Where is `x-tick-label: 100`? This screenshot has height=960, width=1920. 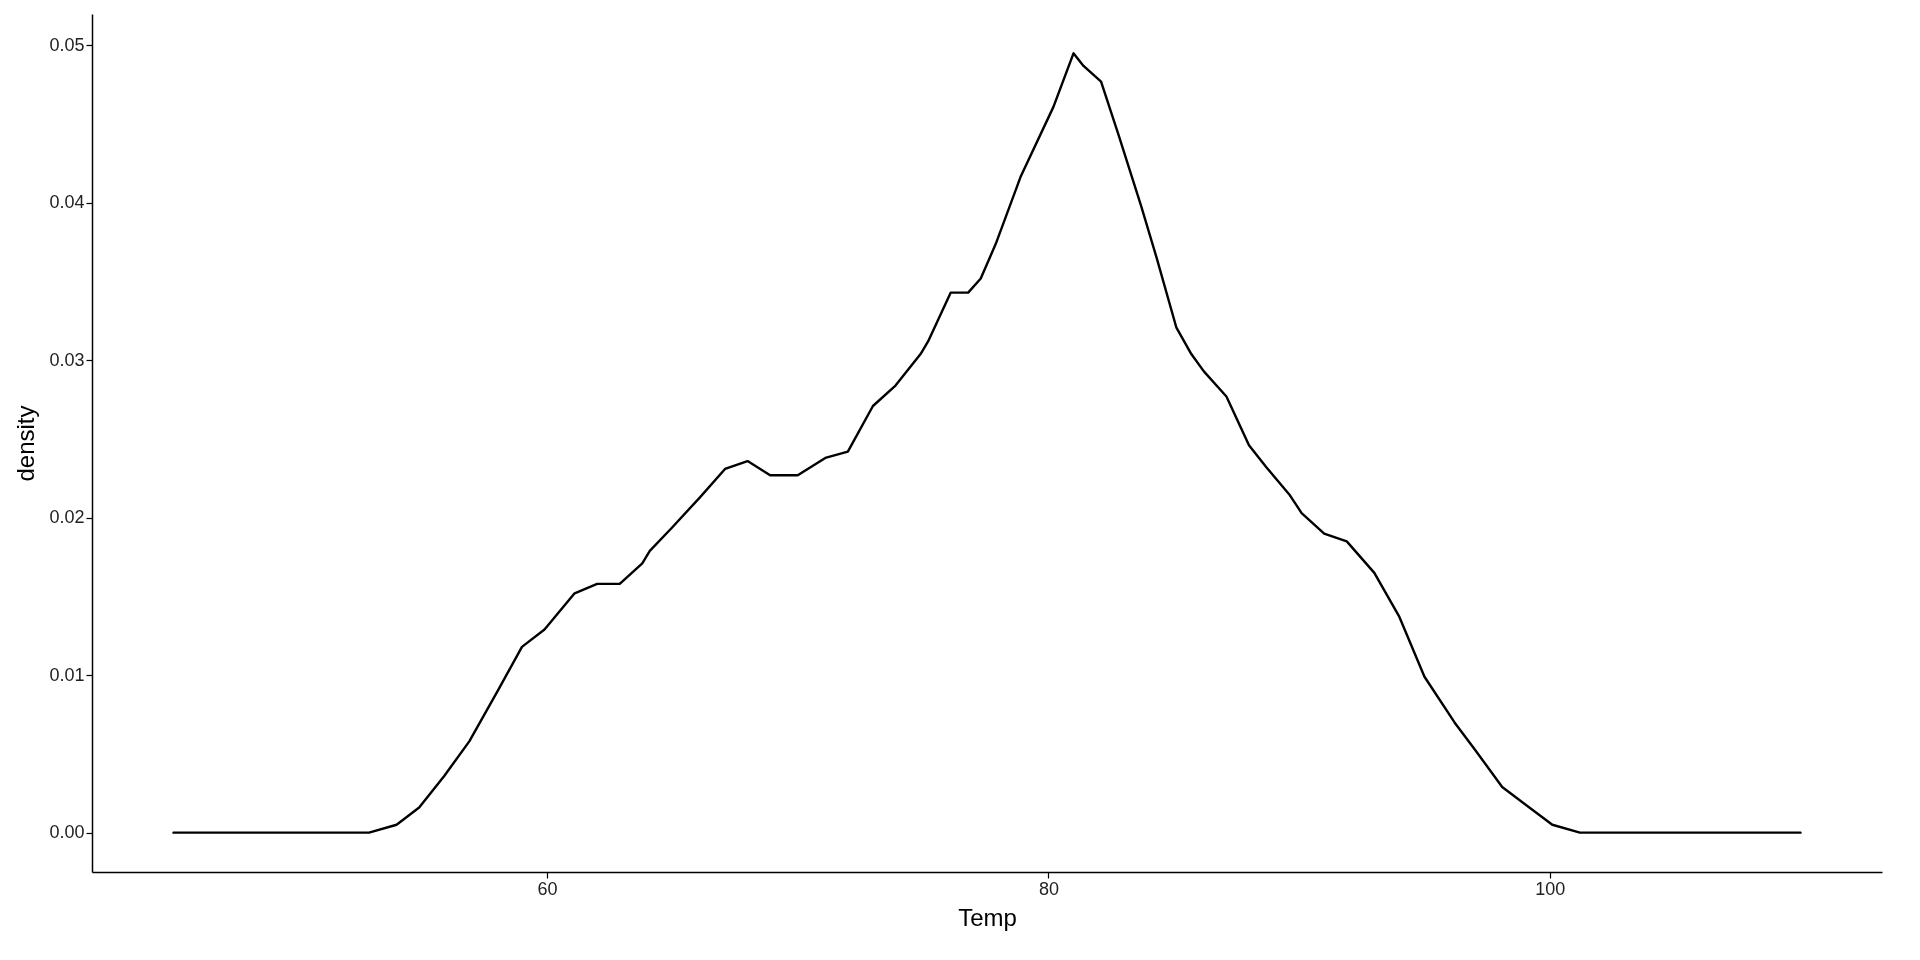 x-tick-label: 100 is located at coordinates (1550, 888).